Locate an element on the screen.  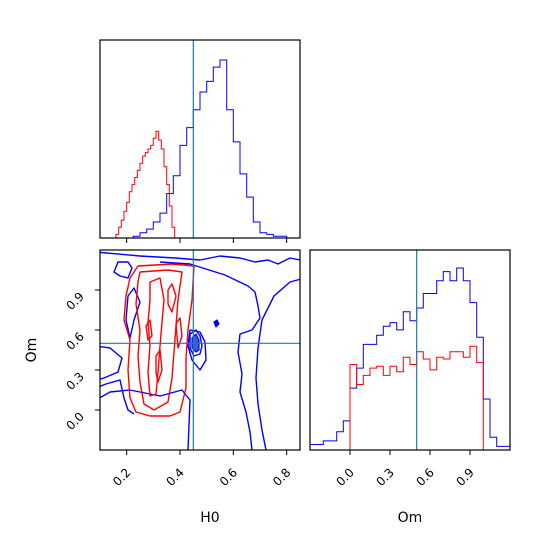
red-contour-mid is located at coordinates (159, 340).